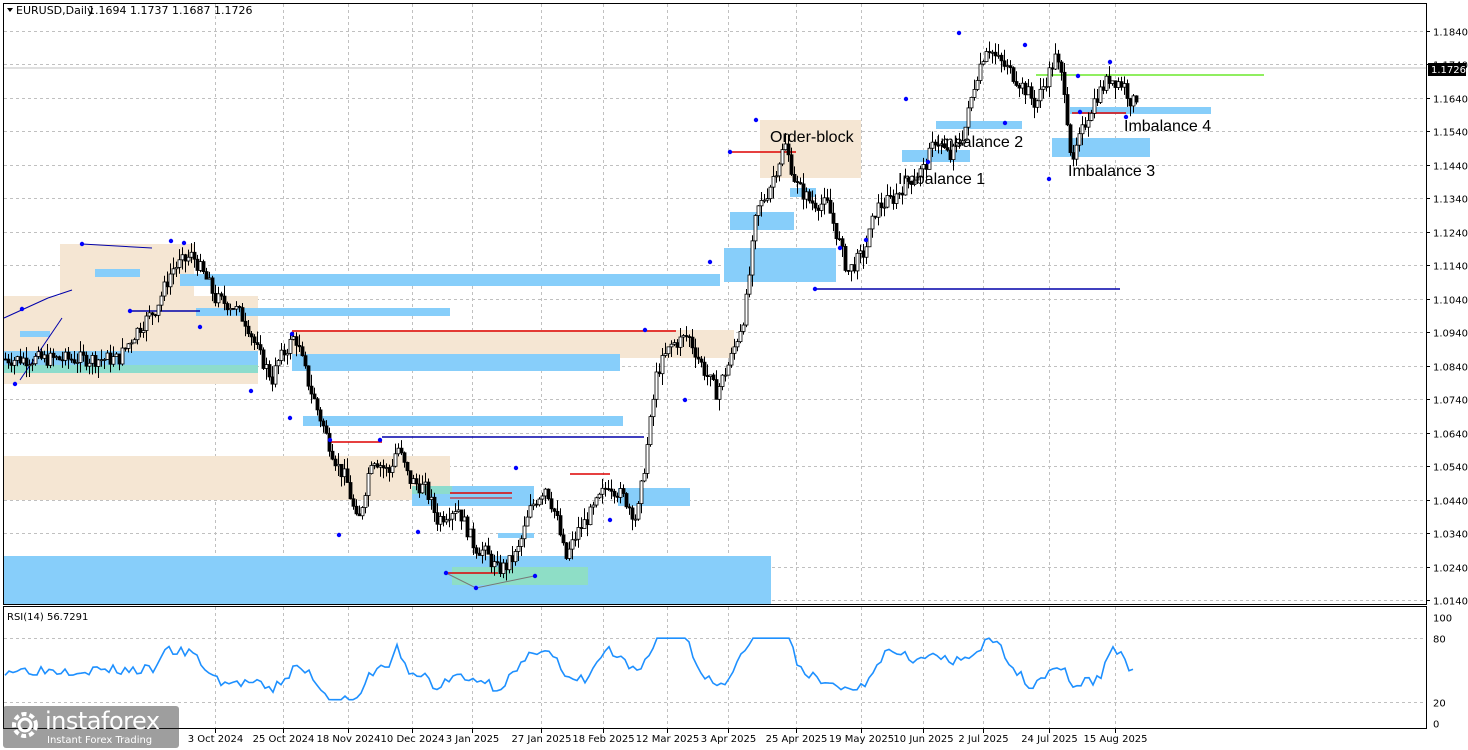  Describe the element at coordinates (47, 617) in the screenshot. I see `rsi-label: RSI(14) 56.7291` at that location.